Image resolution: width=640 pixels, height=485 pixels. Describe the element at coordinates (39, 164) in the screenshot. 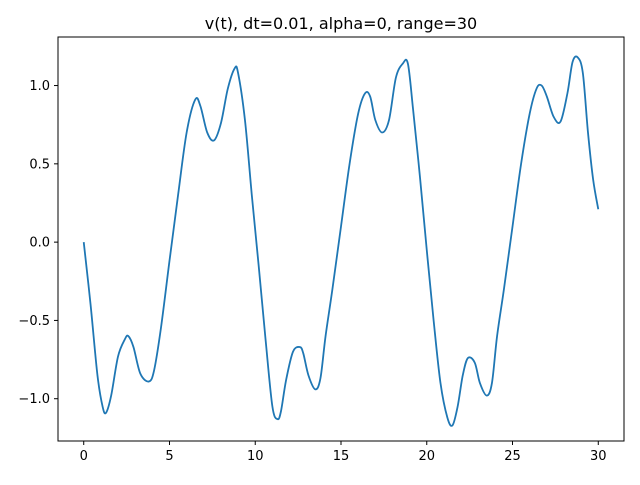

I see `y-tick-label: 0.5` at that location.